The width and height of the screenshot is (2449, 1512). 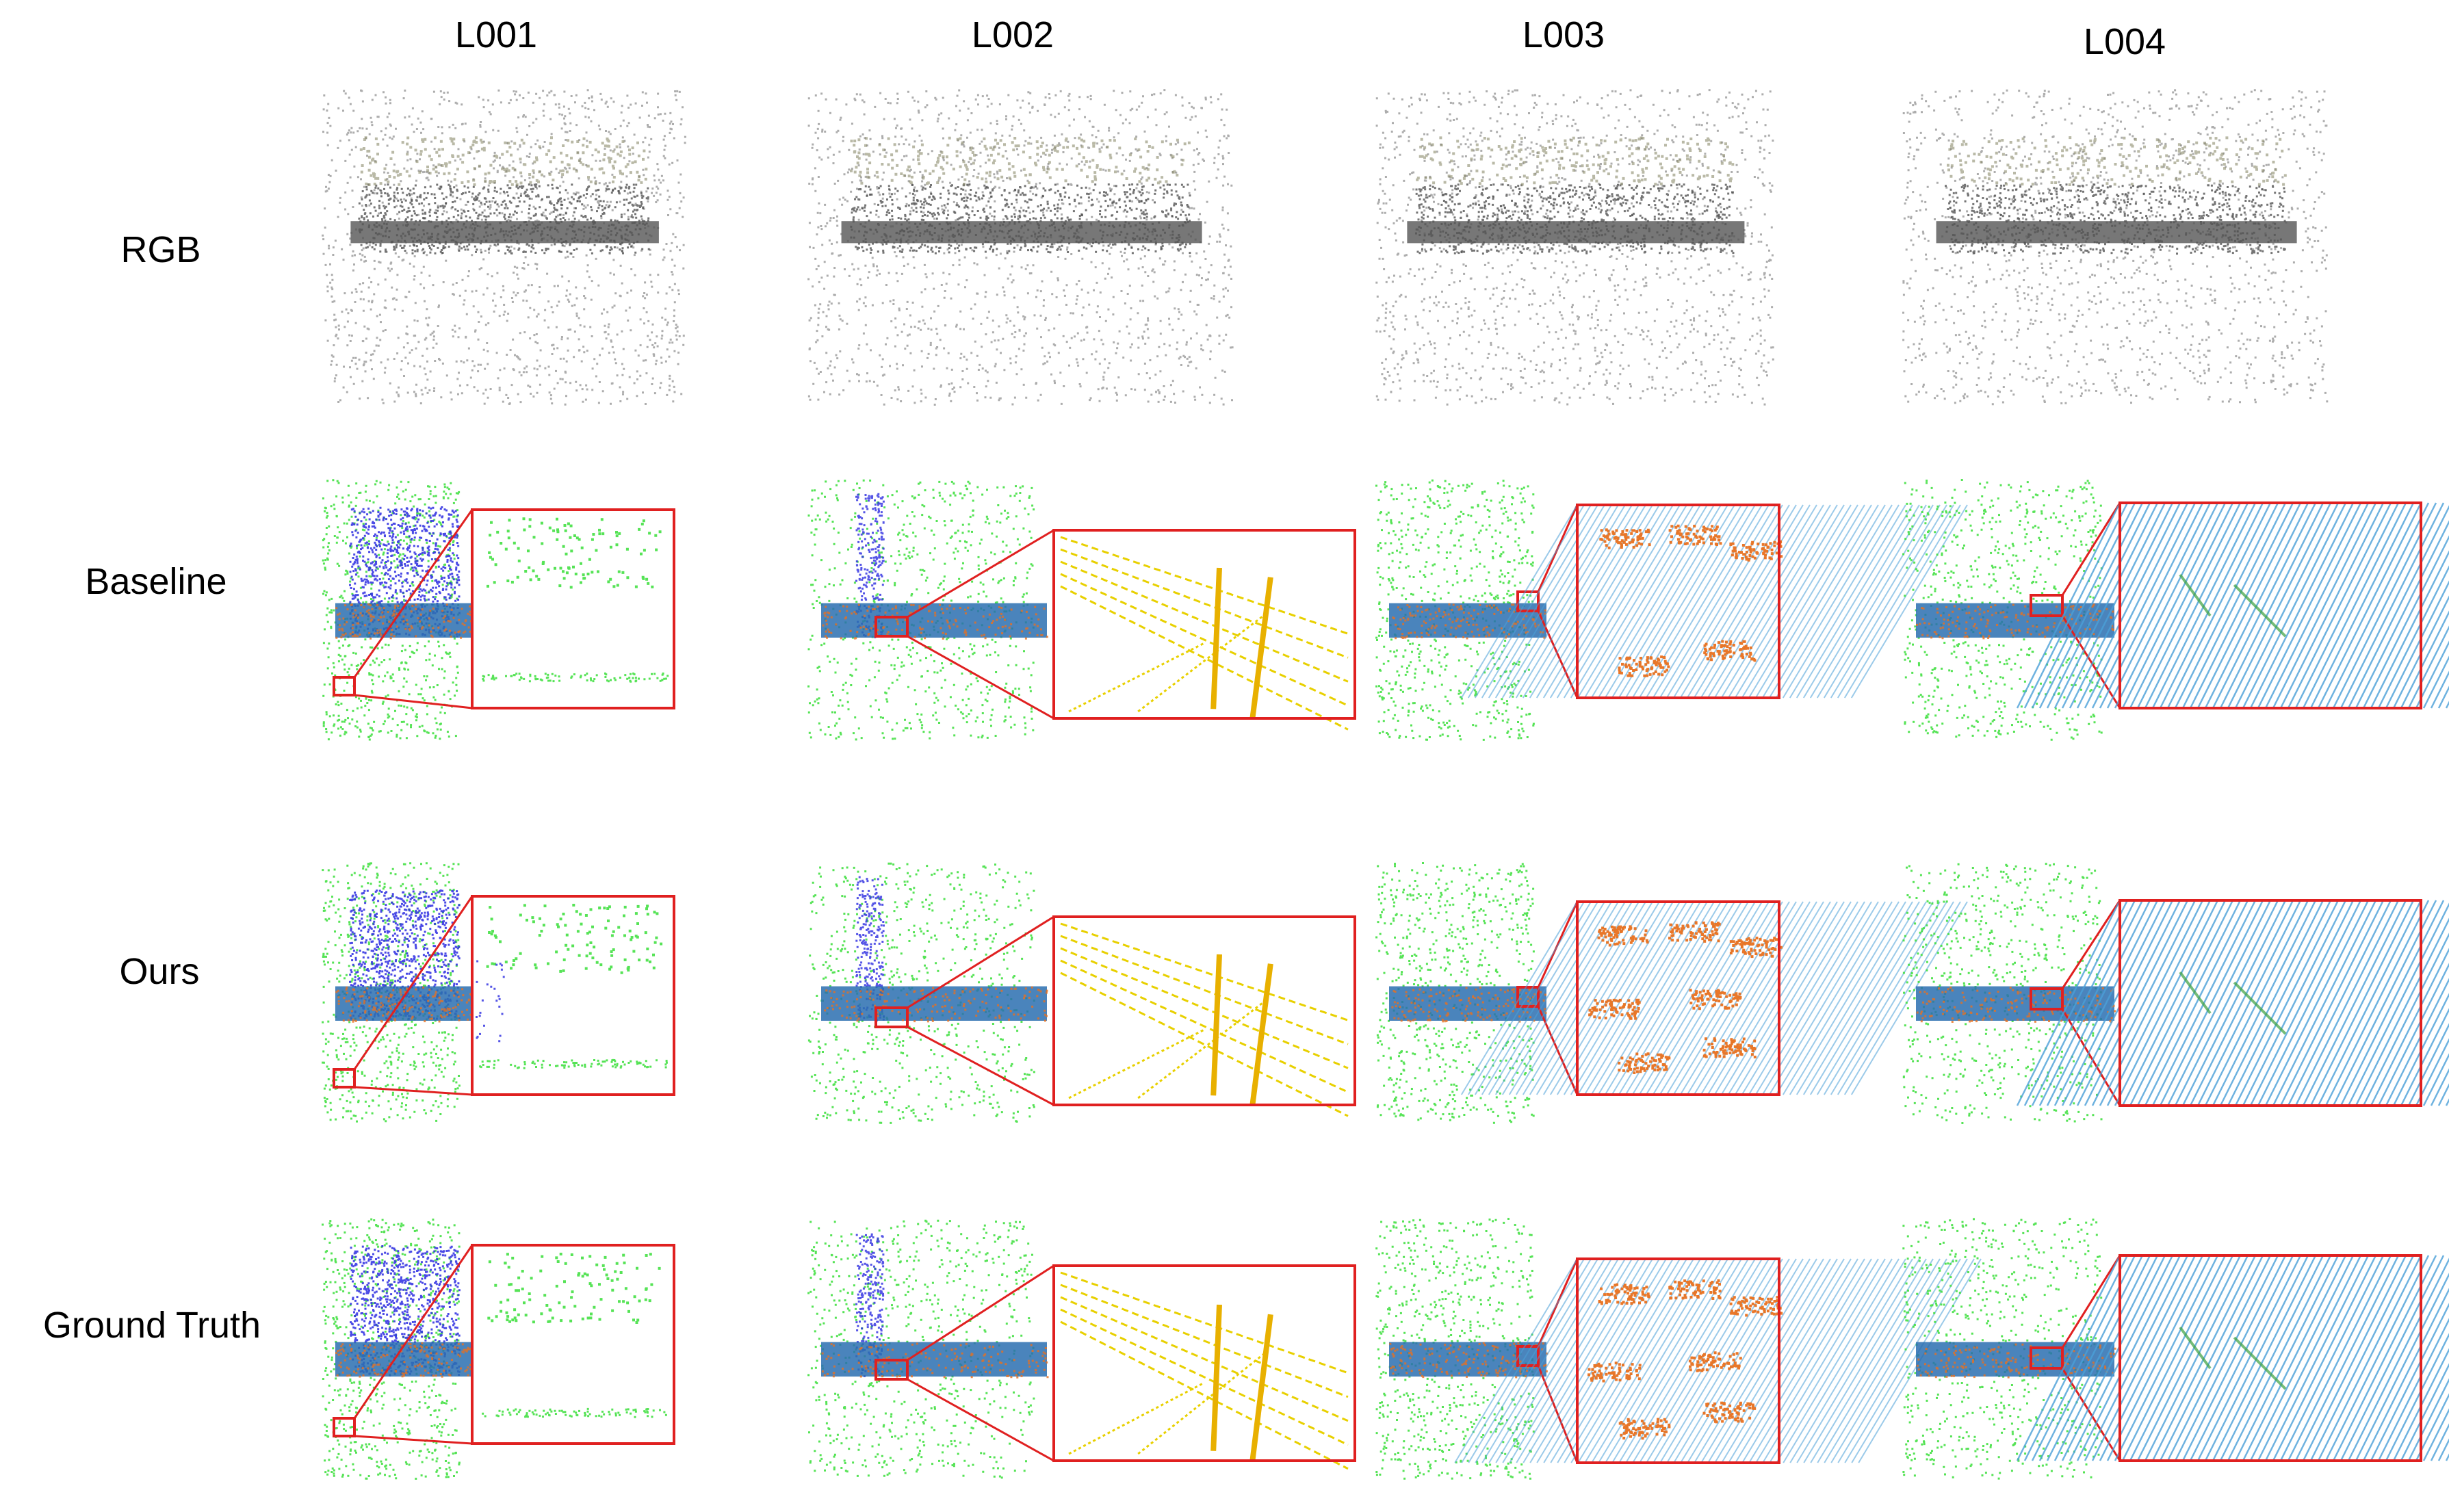 What do you see at coordinates (2232, 1358) in the screenshot?
I see `zoom-gt-l004` at bounding box center [2232, 1358].